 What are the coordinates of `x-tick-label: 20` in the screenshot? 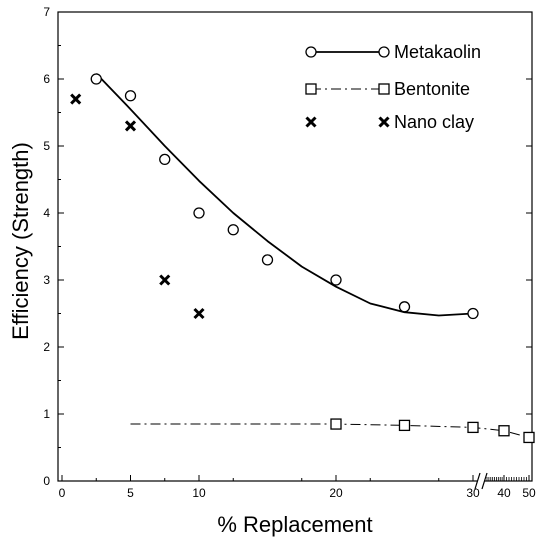 It's located at (336, 493).